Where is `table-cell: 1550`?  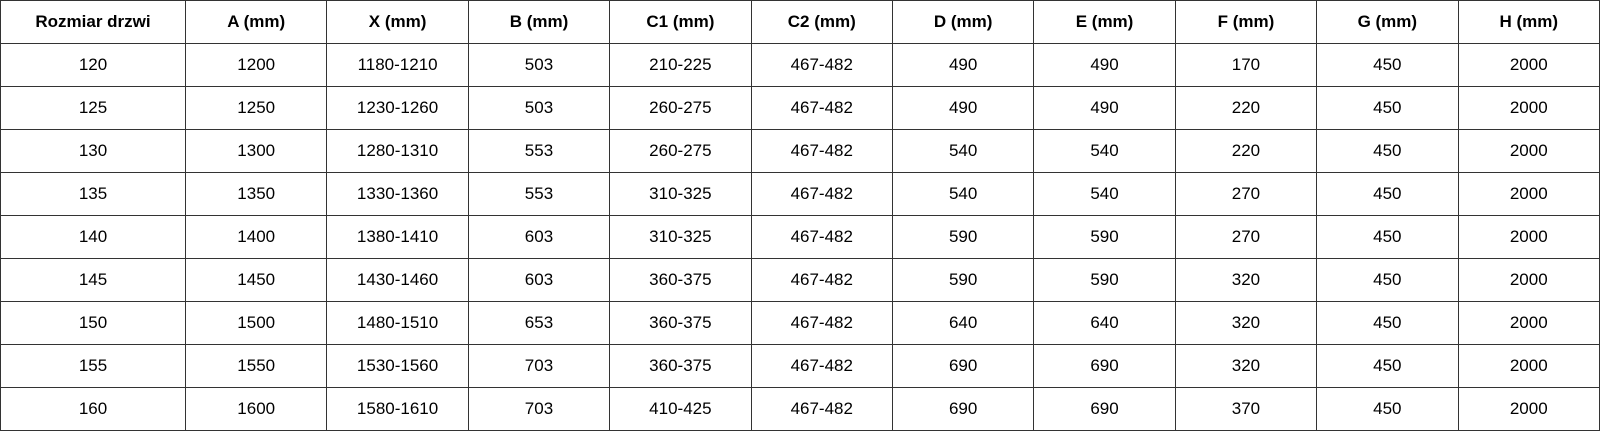 table-cell: 1550 is located at coordinates (256, 366).